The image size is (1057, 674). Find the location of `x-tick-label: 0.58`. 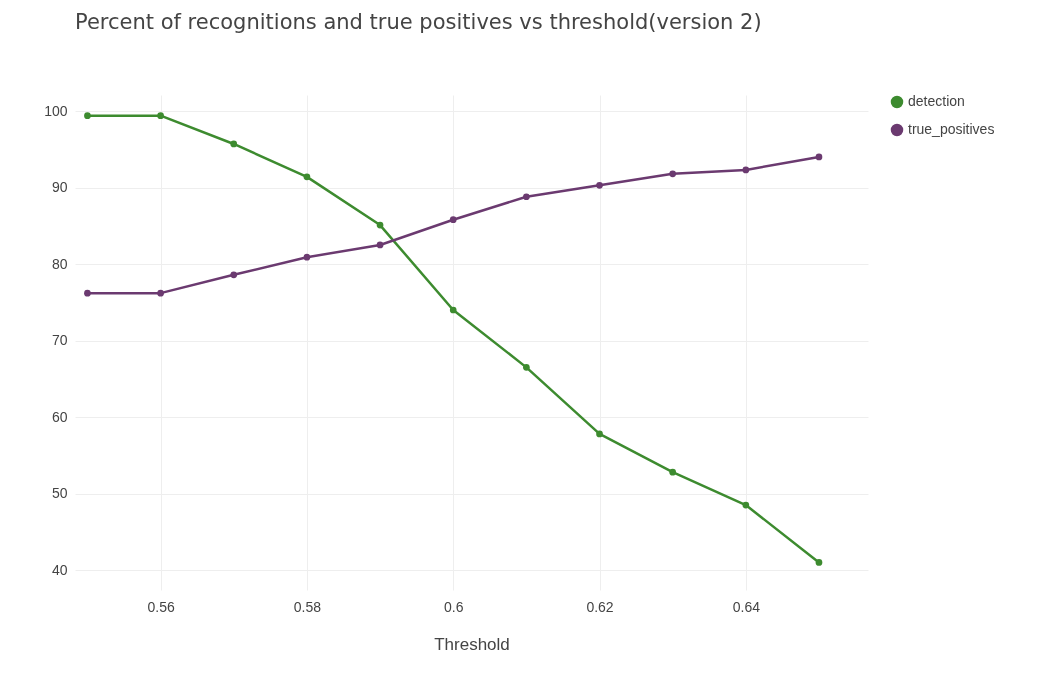

x-tick-label: 0.58 is located at coordinates (307, 606).